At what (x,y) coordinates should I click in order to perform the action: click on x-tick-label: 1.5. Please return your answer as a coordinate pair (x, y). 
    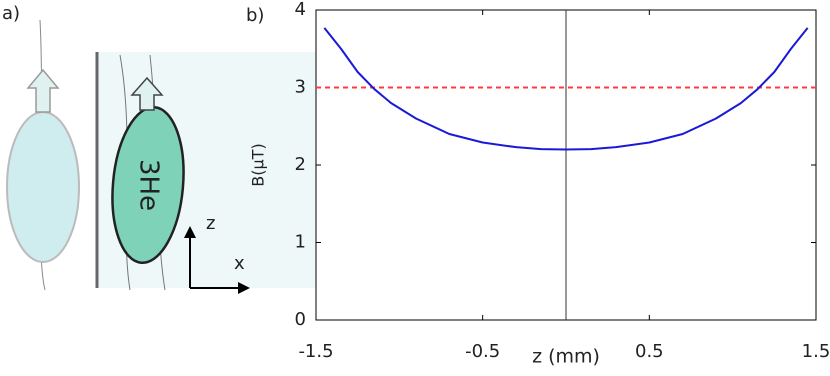
    Looking at the image, I should click on (816, 351).